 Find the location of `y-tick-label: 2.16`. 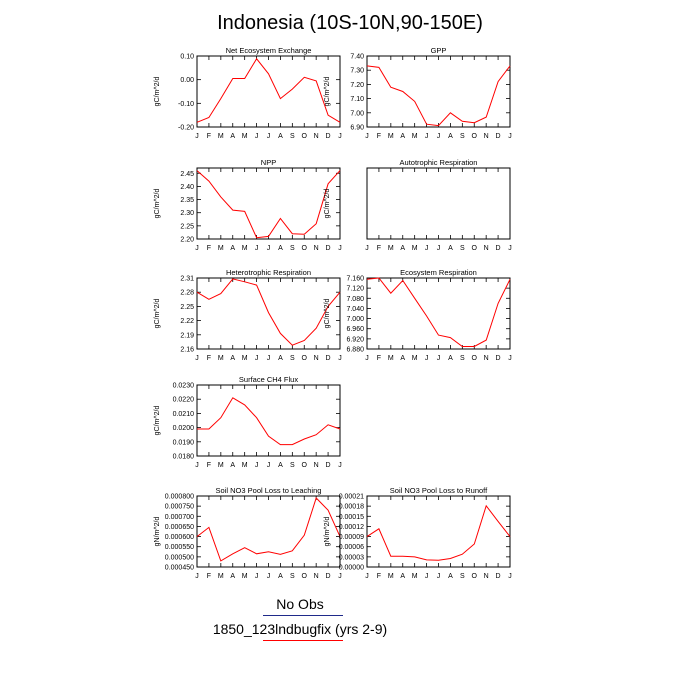

y-tick-label: 2.16 is located at coordinates (187, 350).